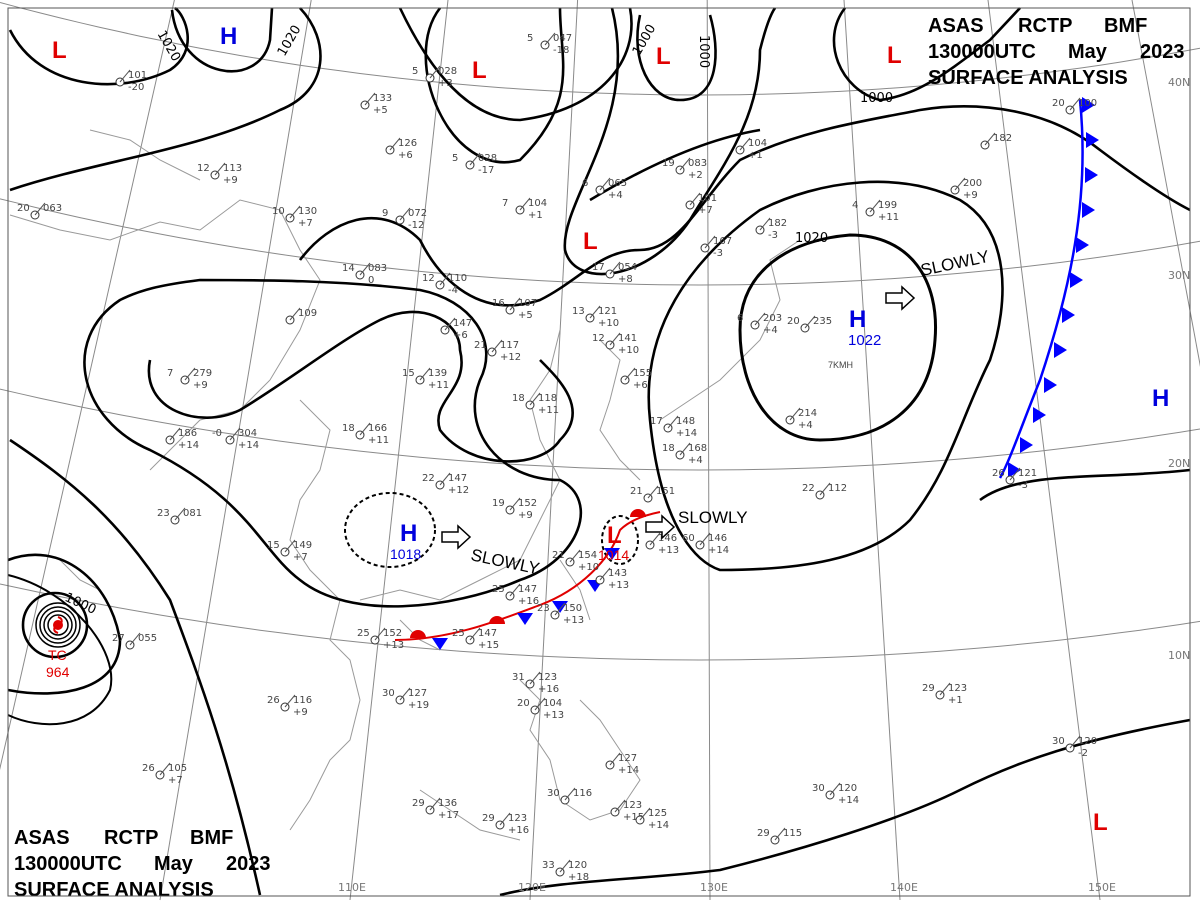 The height and width of the screenshot is (919, 1200). I want to click on title-line-2: May, so click(1088, 52).